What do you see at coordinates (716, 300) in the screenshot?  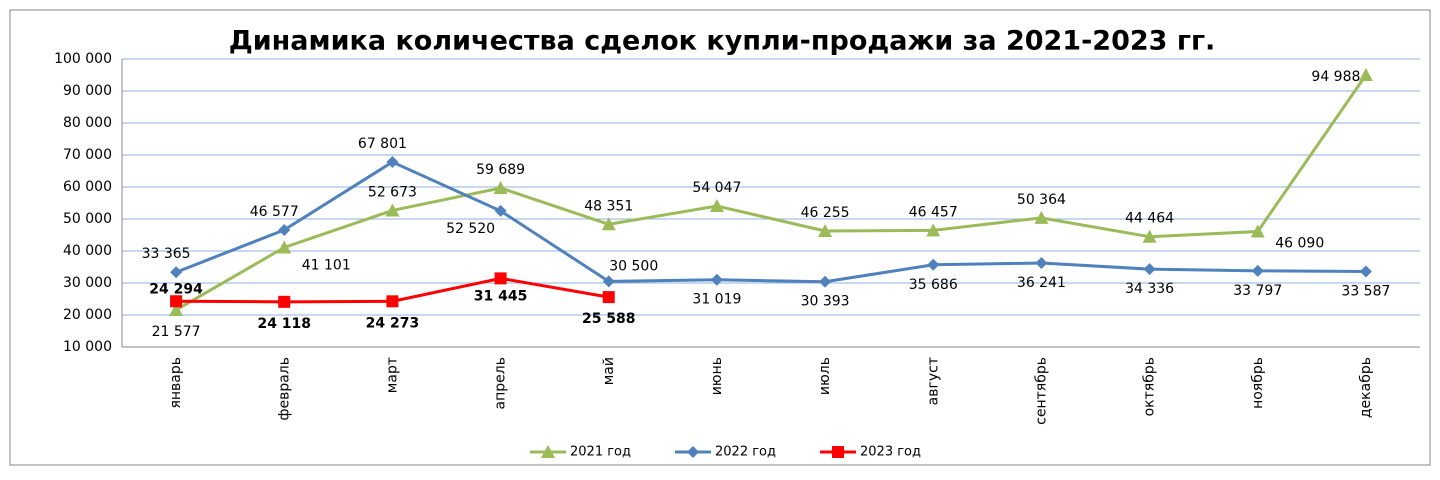 I see `value-label: 31 019` at bounding box center [716, 300].